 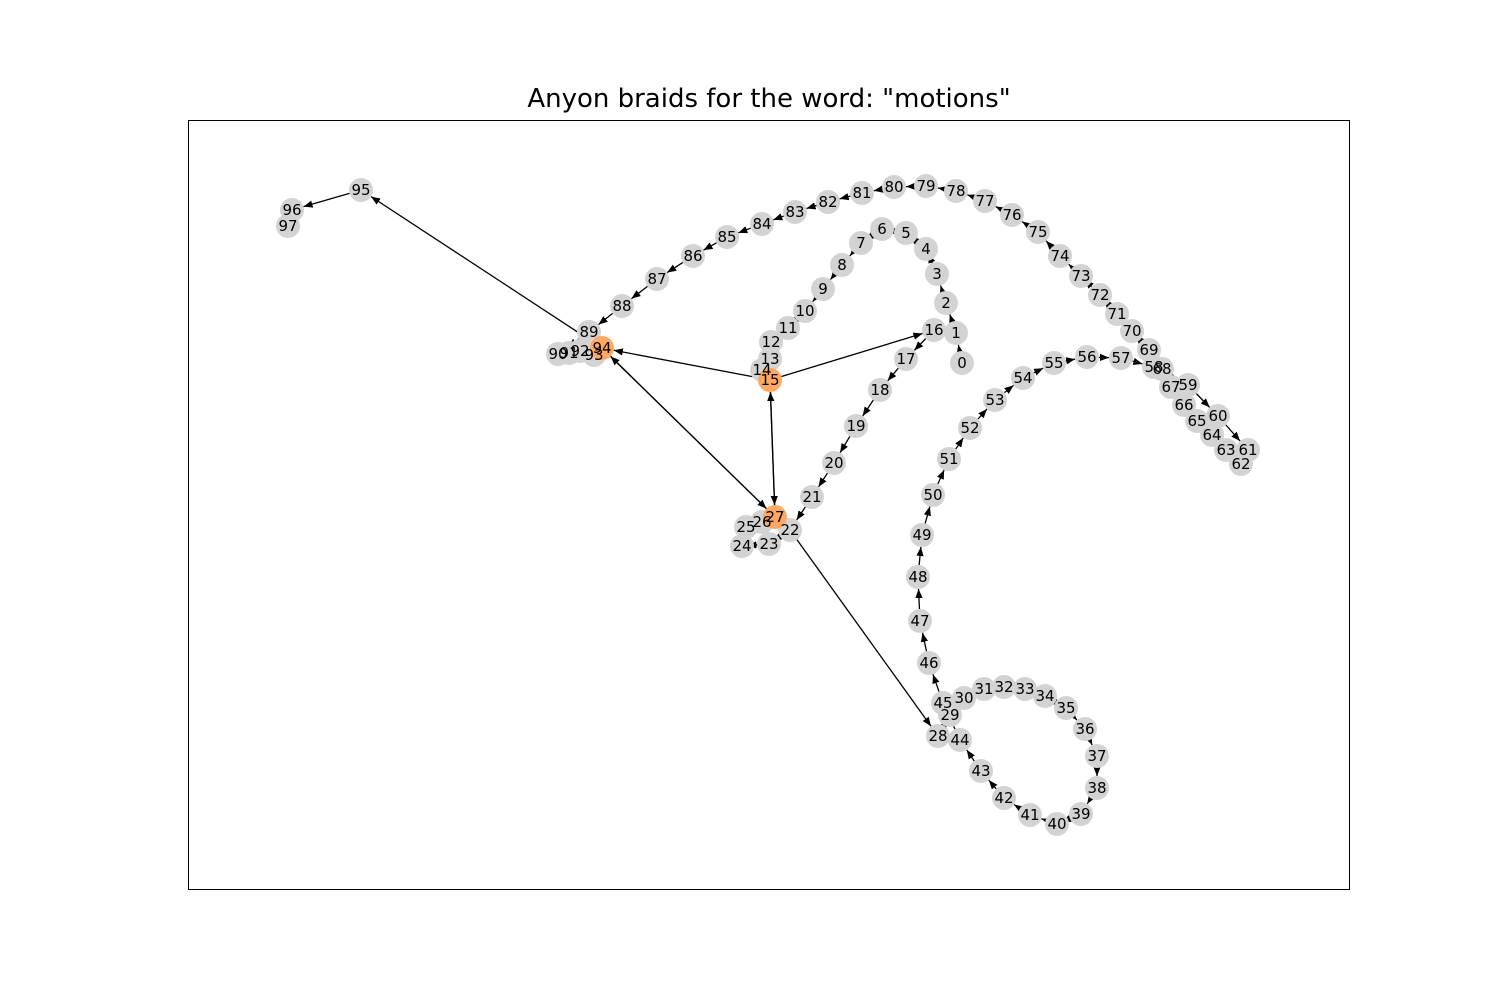 I want to click on node-label: 20, so click(x=833, y=463).